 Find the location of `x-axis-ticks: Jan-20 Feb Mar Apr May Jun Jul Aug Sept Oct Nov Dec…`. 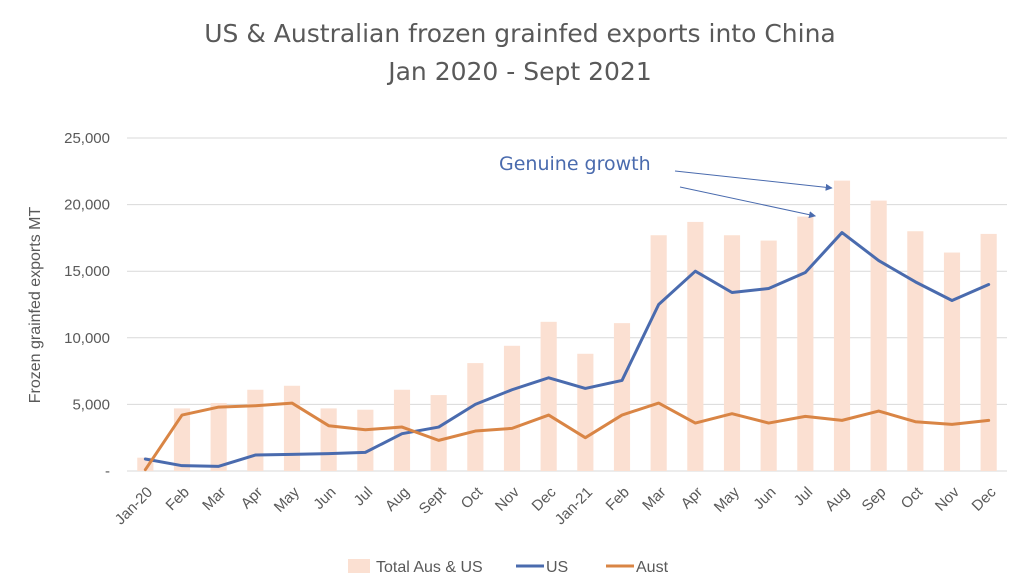

x-axis-ticks: Jan-20 Feb Mar Apr May Jun Jul Aug Sept Oct Nov Dec… is located at coordinates (556, 505).